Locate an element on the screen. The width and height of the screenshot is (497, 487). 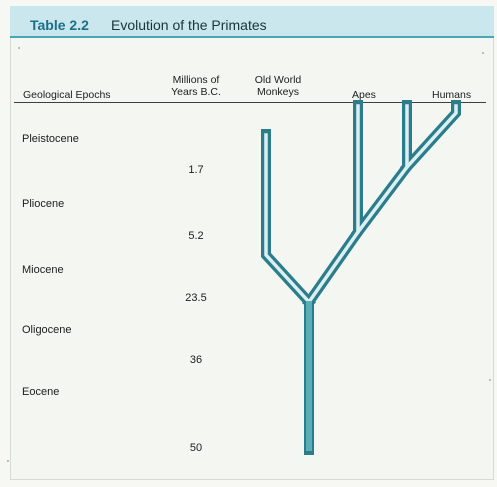
epoch-eocene: Eocene is located at coordinates (41, 392).